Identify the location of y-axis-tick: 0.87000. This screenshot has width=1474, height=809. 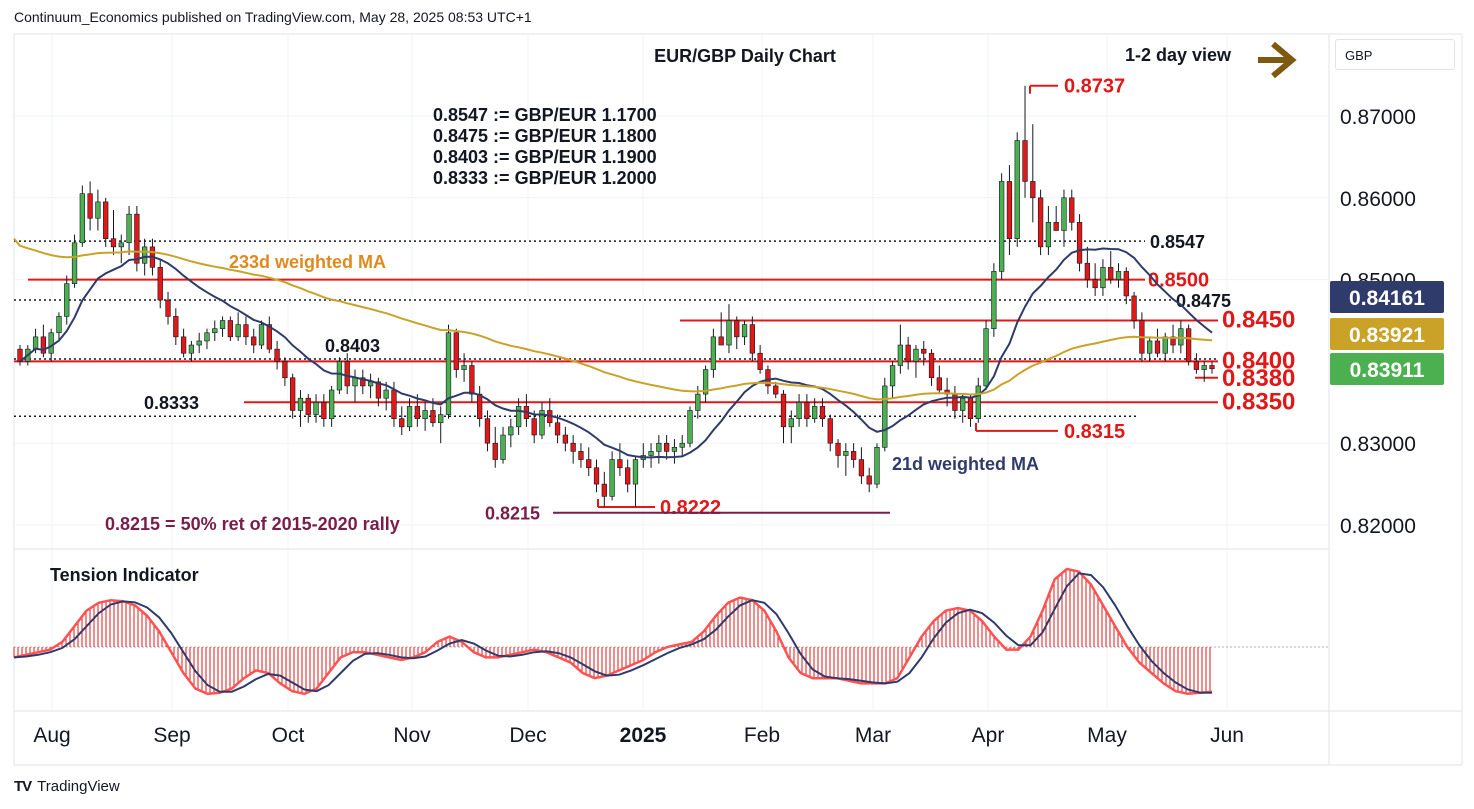
(1378, 117).